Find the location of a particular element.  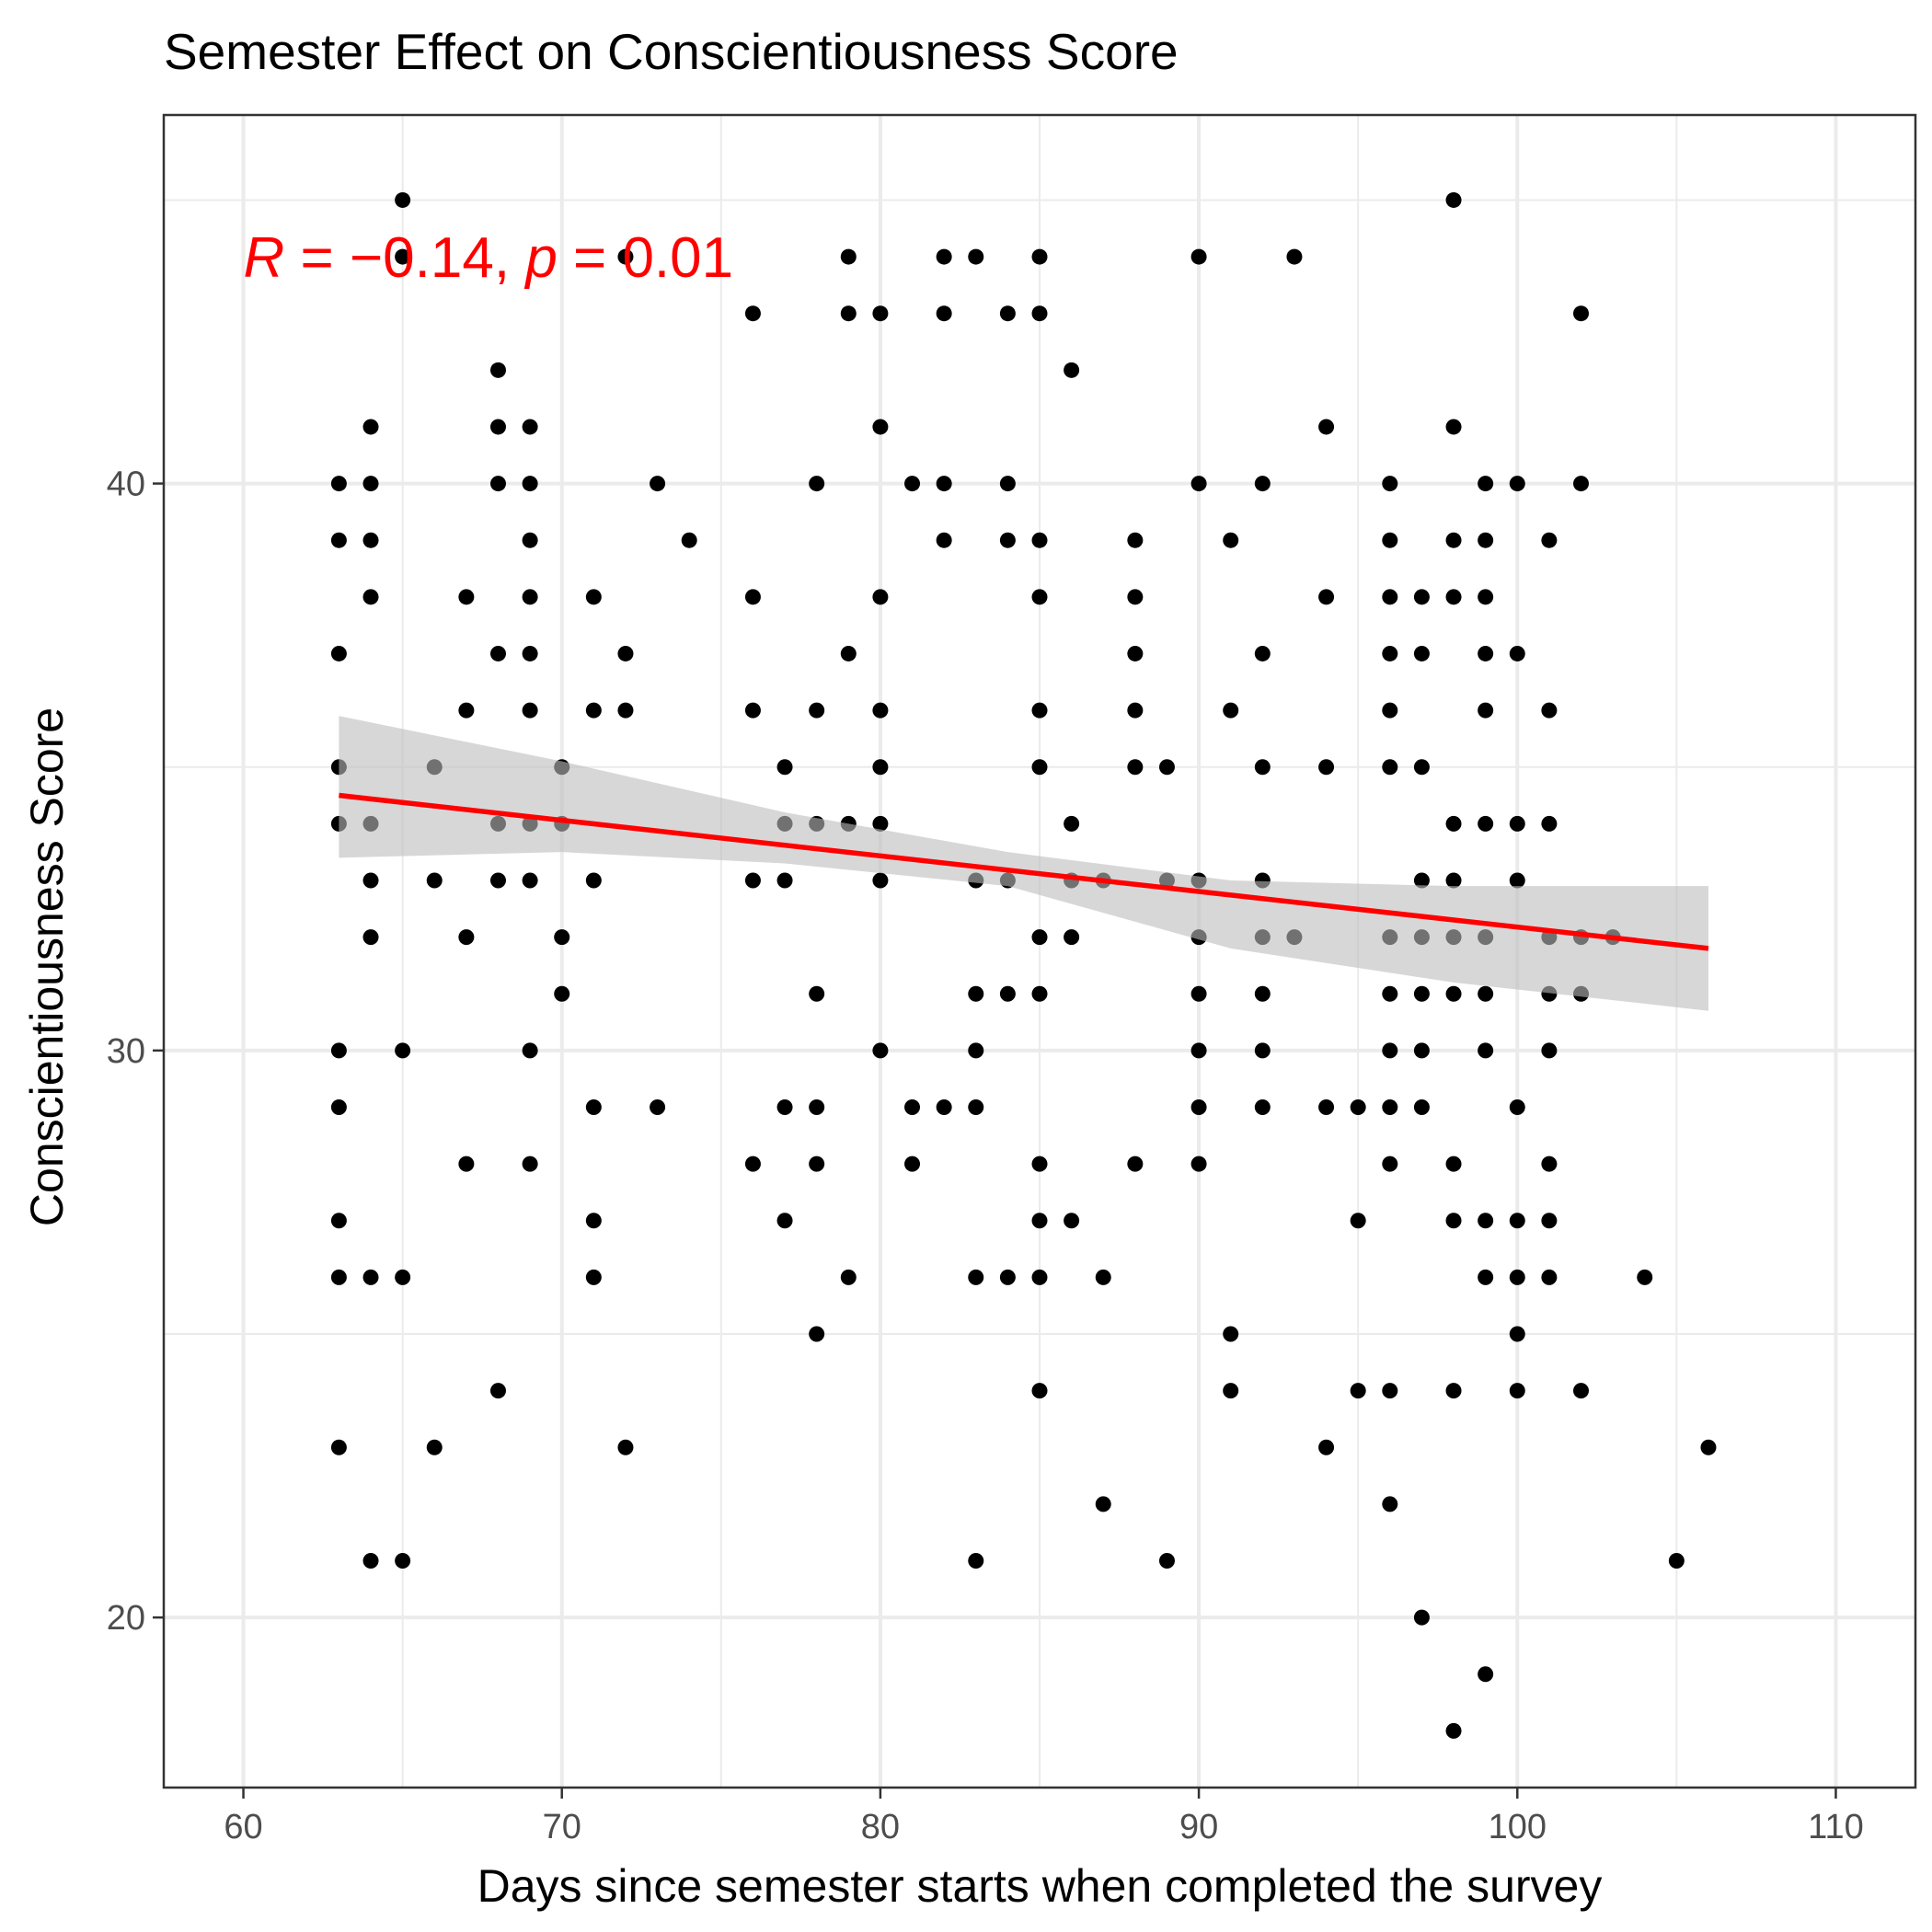

x-tick-label: 90 is located at coordinates (1198, 1827).